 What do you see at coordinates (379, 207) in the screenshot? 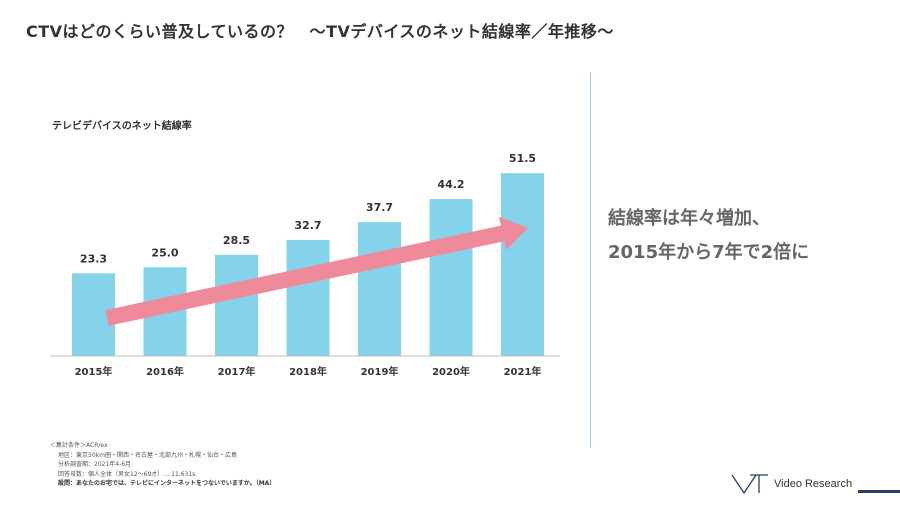
I see `data-label-4: 37.7` at bounding box center [379, 207].